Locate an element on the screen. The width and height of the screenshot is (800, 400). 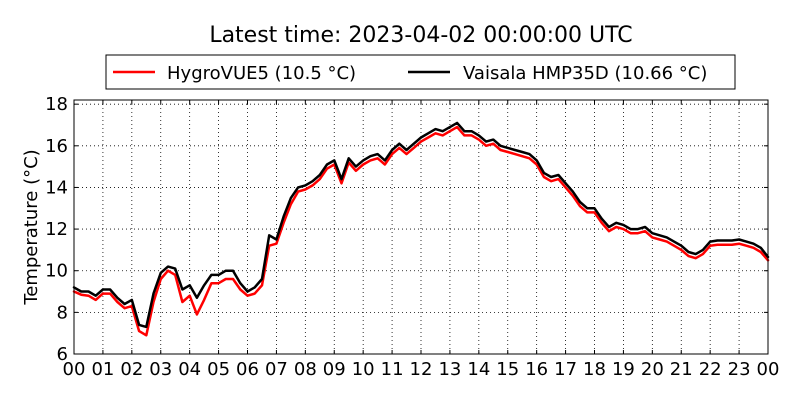
x-tick-label: 22 is located at coordinates (710, 369).